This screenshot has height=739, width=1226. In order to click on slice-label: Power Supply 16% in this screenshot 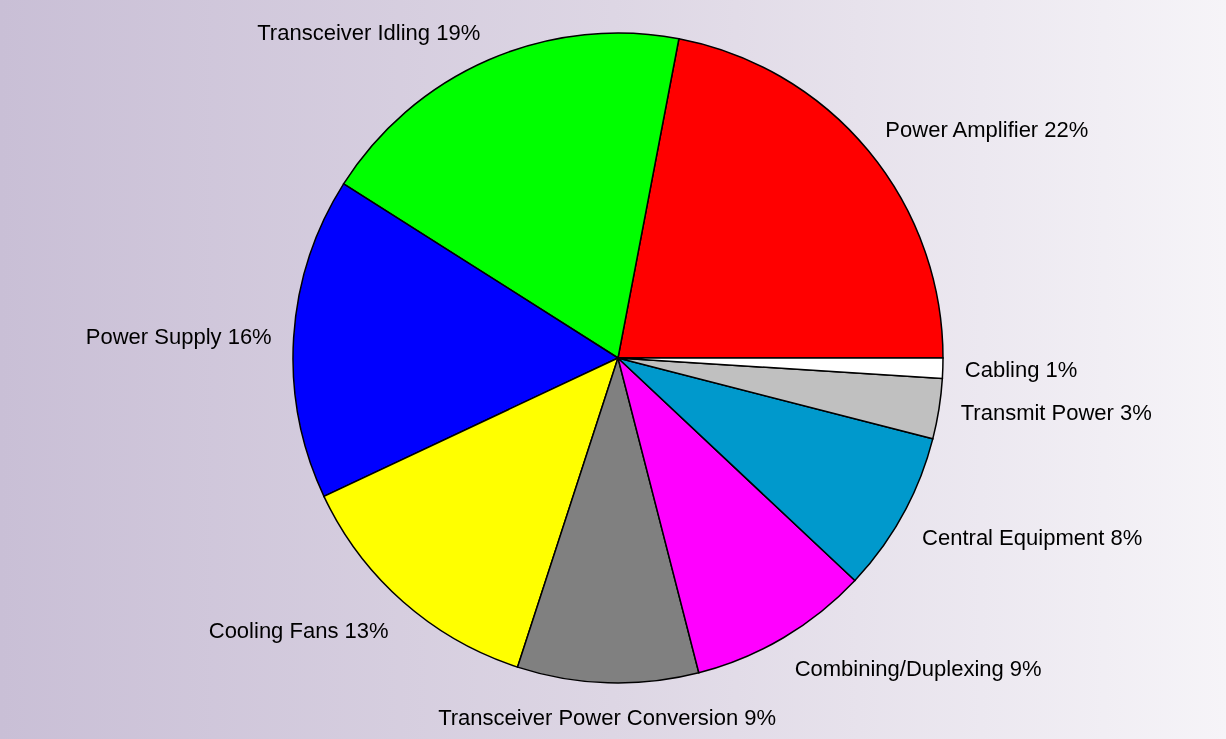, I will do `click(178, 336)`.